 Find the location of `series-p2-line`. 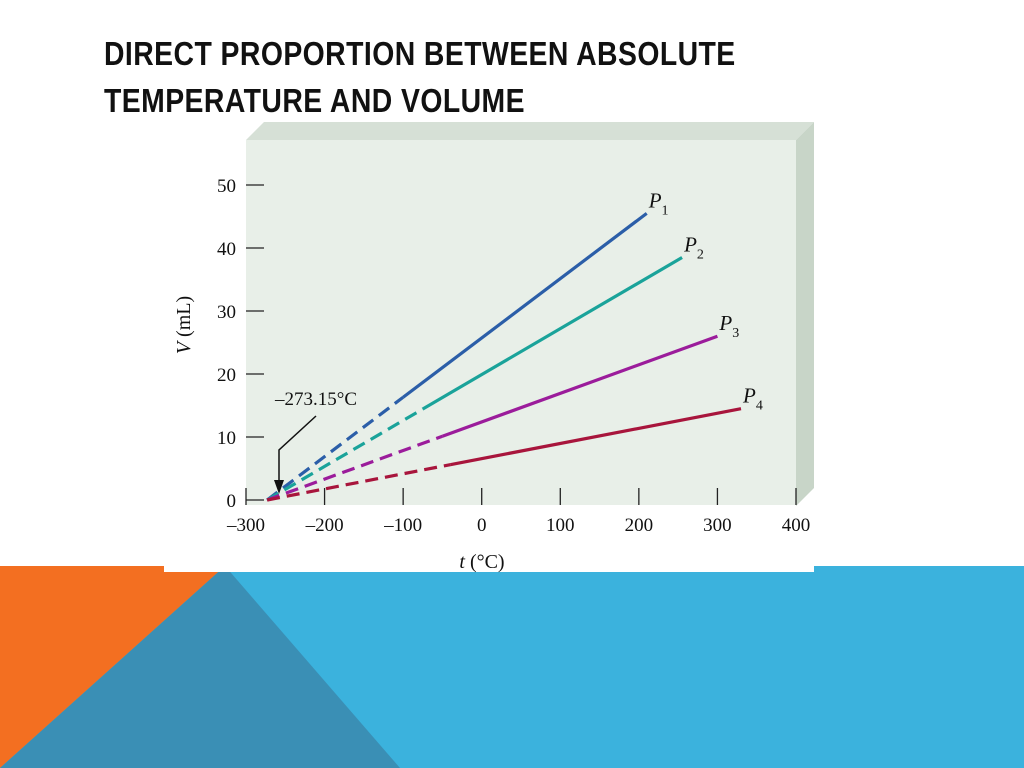

series-p2-line is located at coordinates (552, 333).